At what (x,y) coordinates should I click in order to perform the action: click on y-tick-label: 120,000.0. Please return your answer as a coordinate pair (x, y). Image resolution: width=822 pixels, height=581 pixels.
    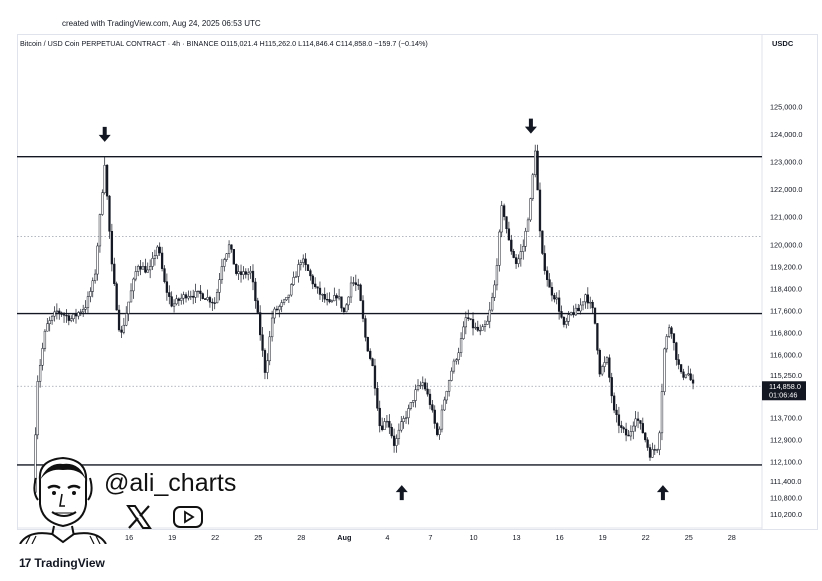
    Looking at the image, I should click on (786, 244).